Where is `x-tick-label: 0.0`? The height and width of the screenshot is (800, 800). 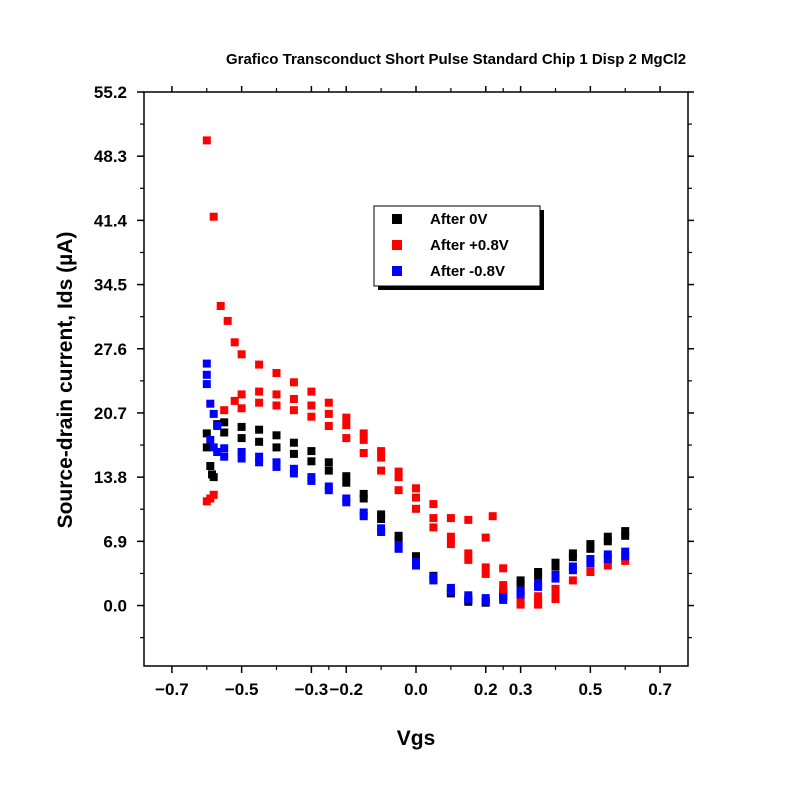
x-tick-label: 0.0 is located at coordinates (416, 689).